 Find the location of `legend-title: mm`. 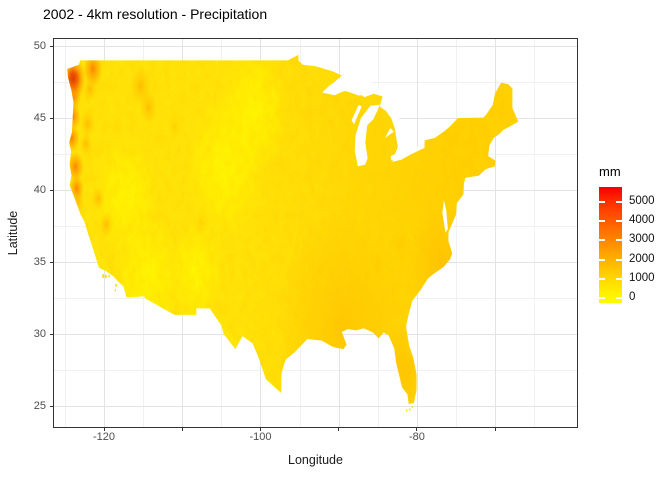

legend-title: mm is located at coordinates (610, 171).